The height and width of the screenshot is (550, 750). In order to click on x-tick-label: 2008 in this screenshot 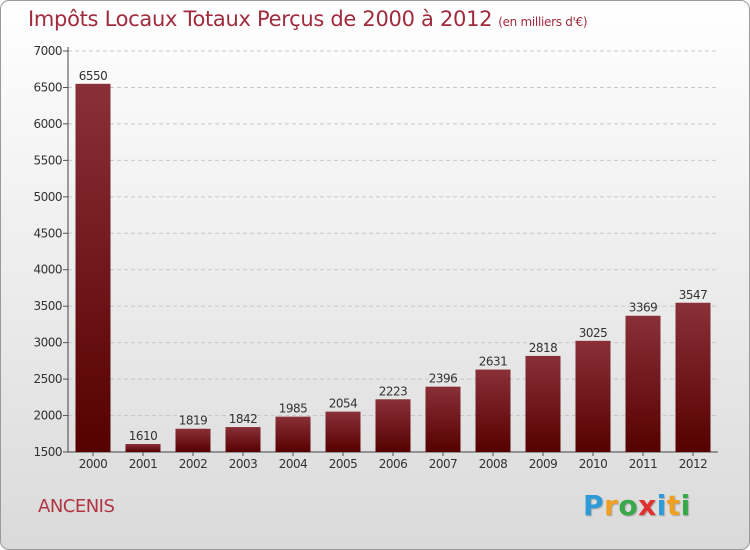, I will do `click(493, 464)`.